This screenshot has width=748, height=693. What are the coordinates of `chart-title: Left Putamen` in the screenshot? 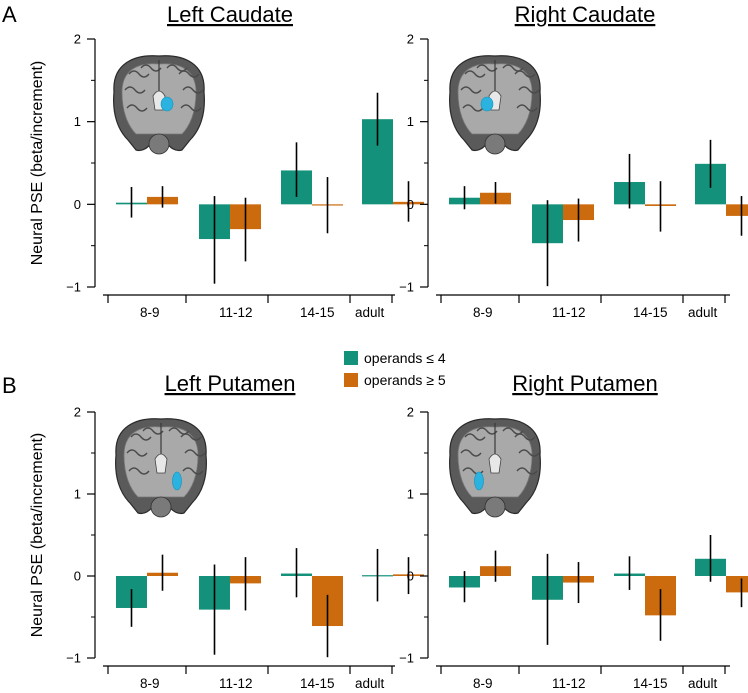 It's located at (230, 383).